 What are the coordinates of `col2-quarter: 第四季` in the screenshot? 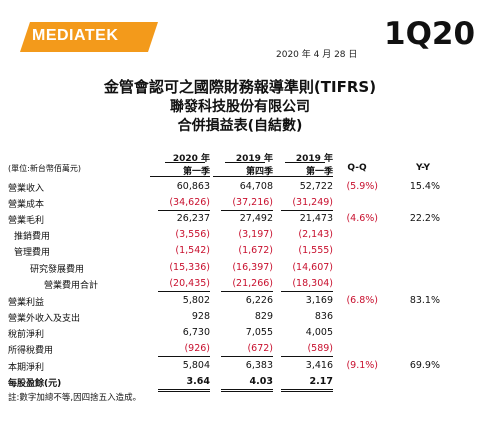 It's located at (259, 172).